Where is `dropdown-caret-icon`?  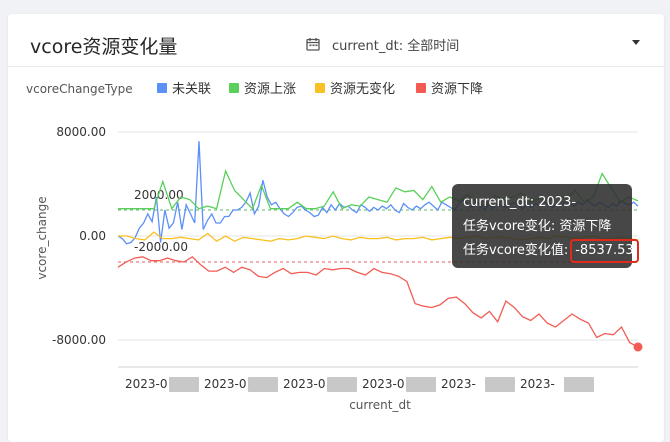 dropdown-caret-icon is located at coordinates (636, 42).